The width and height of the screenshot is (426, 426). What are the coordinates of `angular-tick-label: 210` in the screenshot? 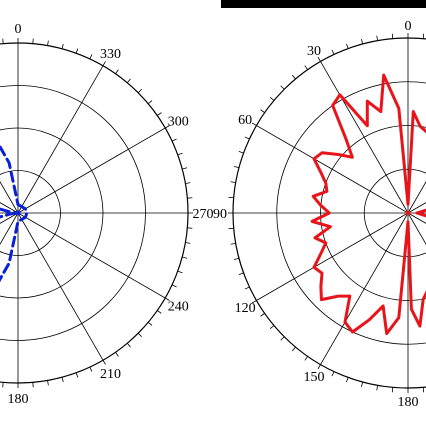 It's located at (110, 374).